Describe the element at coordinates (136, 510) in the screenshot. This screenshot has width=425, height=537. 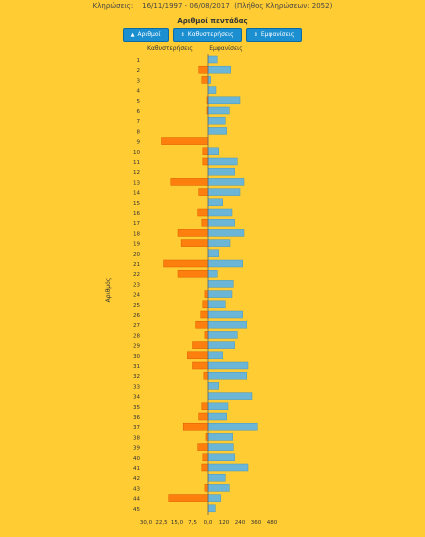
I see `category-label: 45` at that location.